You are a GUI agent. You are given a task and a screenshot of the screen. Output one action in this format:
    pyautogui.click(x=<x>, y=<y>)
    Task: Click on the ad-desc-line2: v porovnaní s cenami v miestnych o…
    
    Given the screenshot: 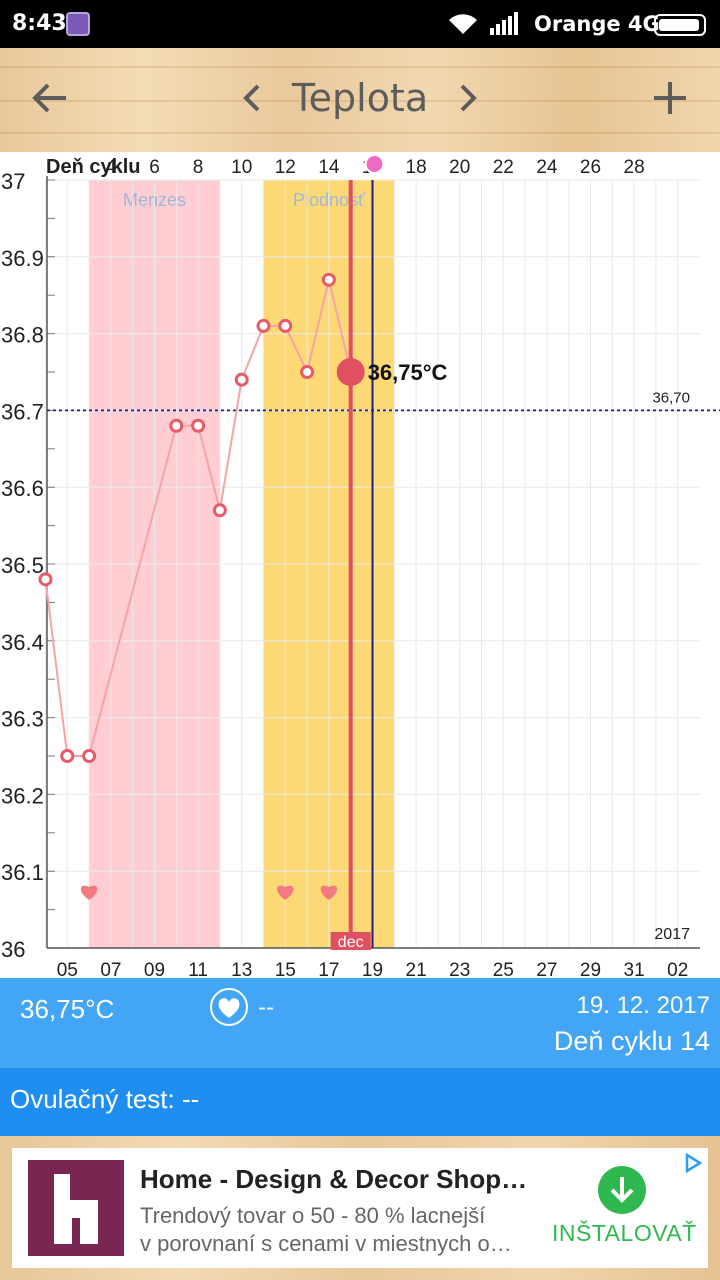 What is the action you would take?
    pyautogui.click(x=326, y=1243)
    